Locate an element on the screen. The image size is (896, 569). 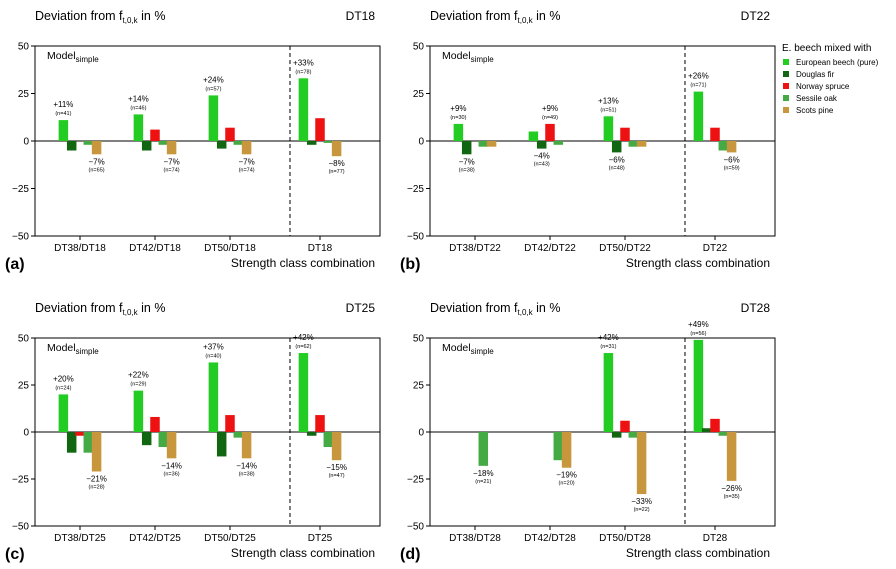
panel-letter: (a) is located at coordinates (15, 264).